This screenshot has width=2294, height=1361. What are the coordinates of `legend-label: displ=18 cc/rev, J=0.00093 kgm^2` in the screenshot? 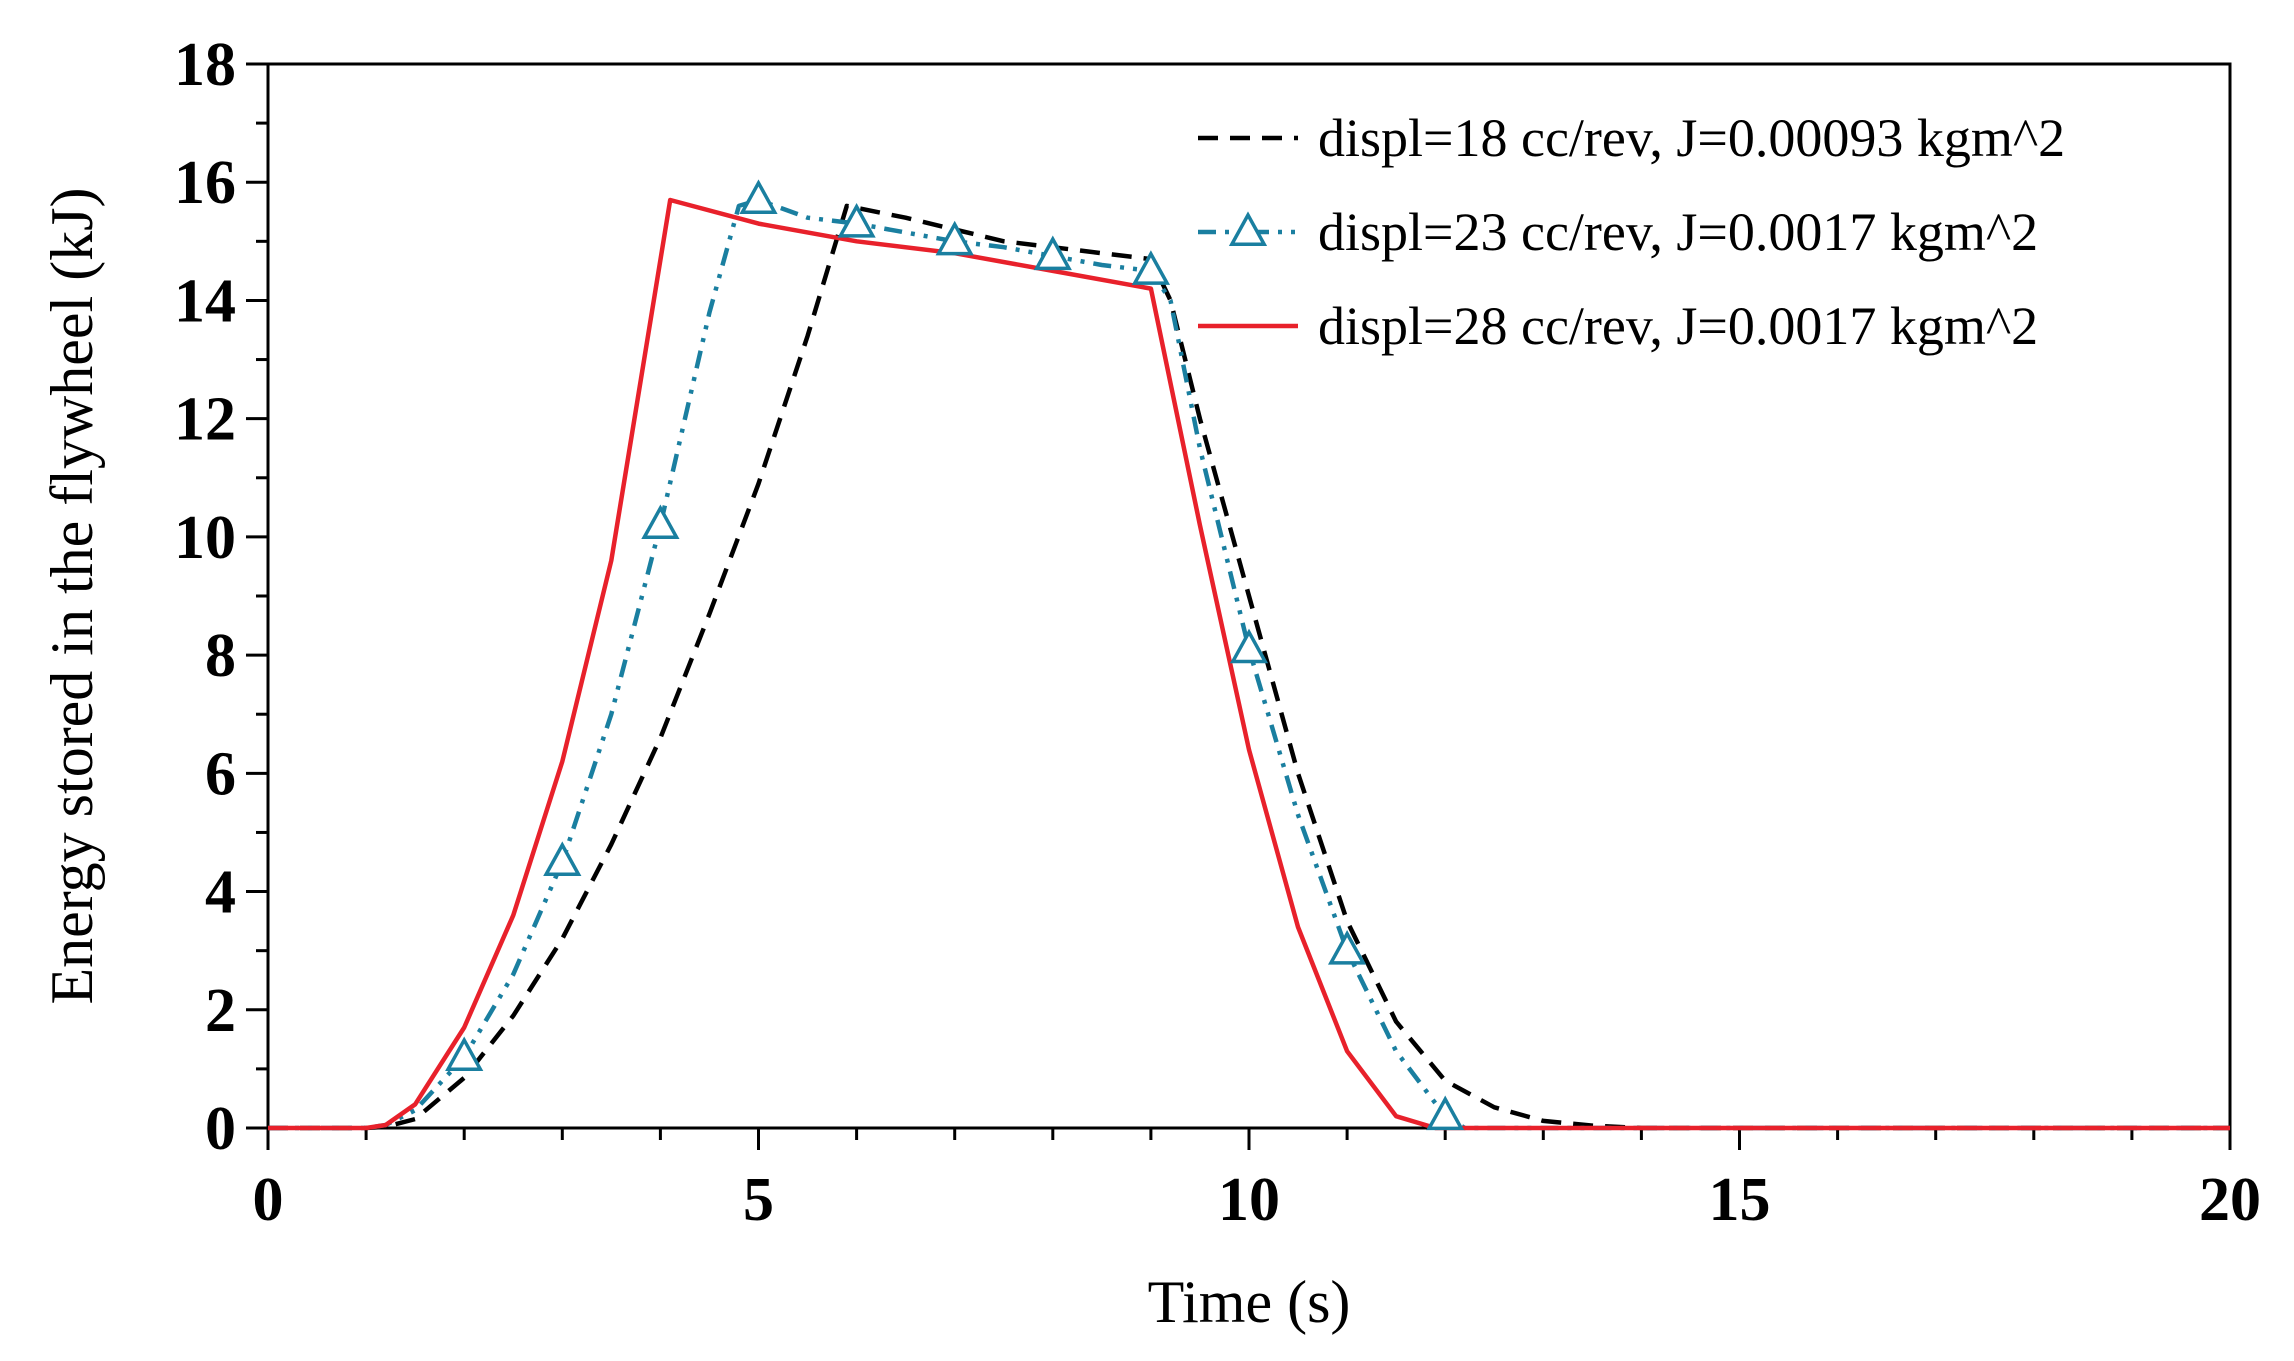 It's located at (1691, 138).